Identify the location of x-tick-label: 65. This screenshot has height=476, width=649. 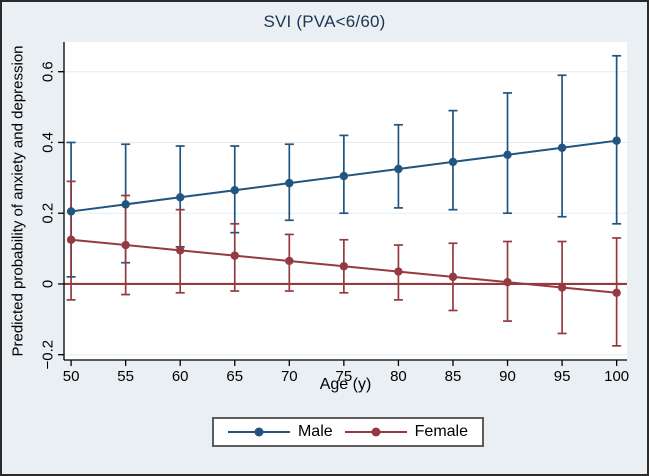
(234, 376).